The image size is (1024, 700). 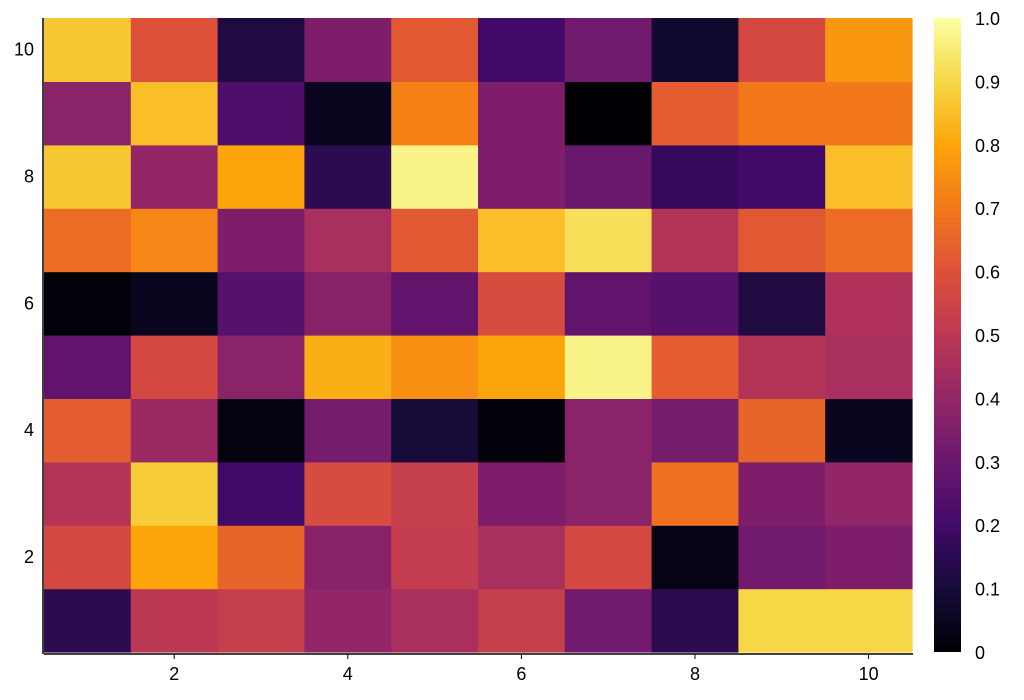 What do you see at coordinates (987, 209) in the screenshot?
I see `colorbar-tick-label: 0.7` at bounding box center [987, 209].